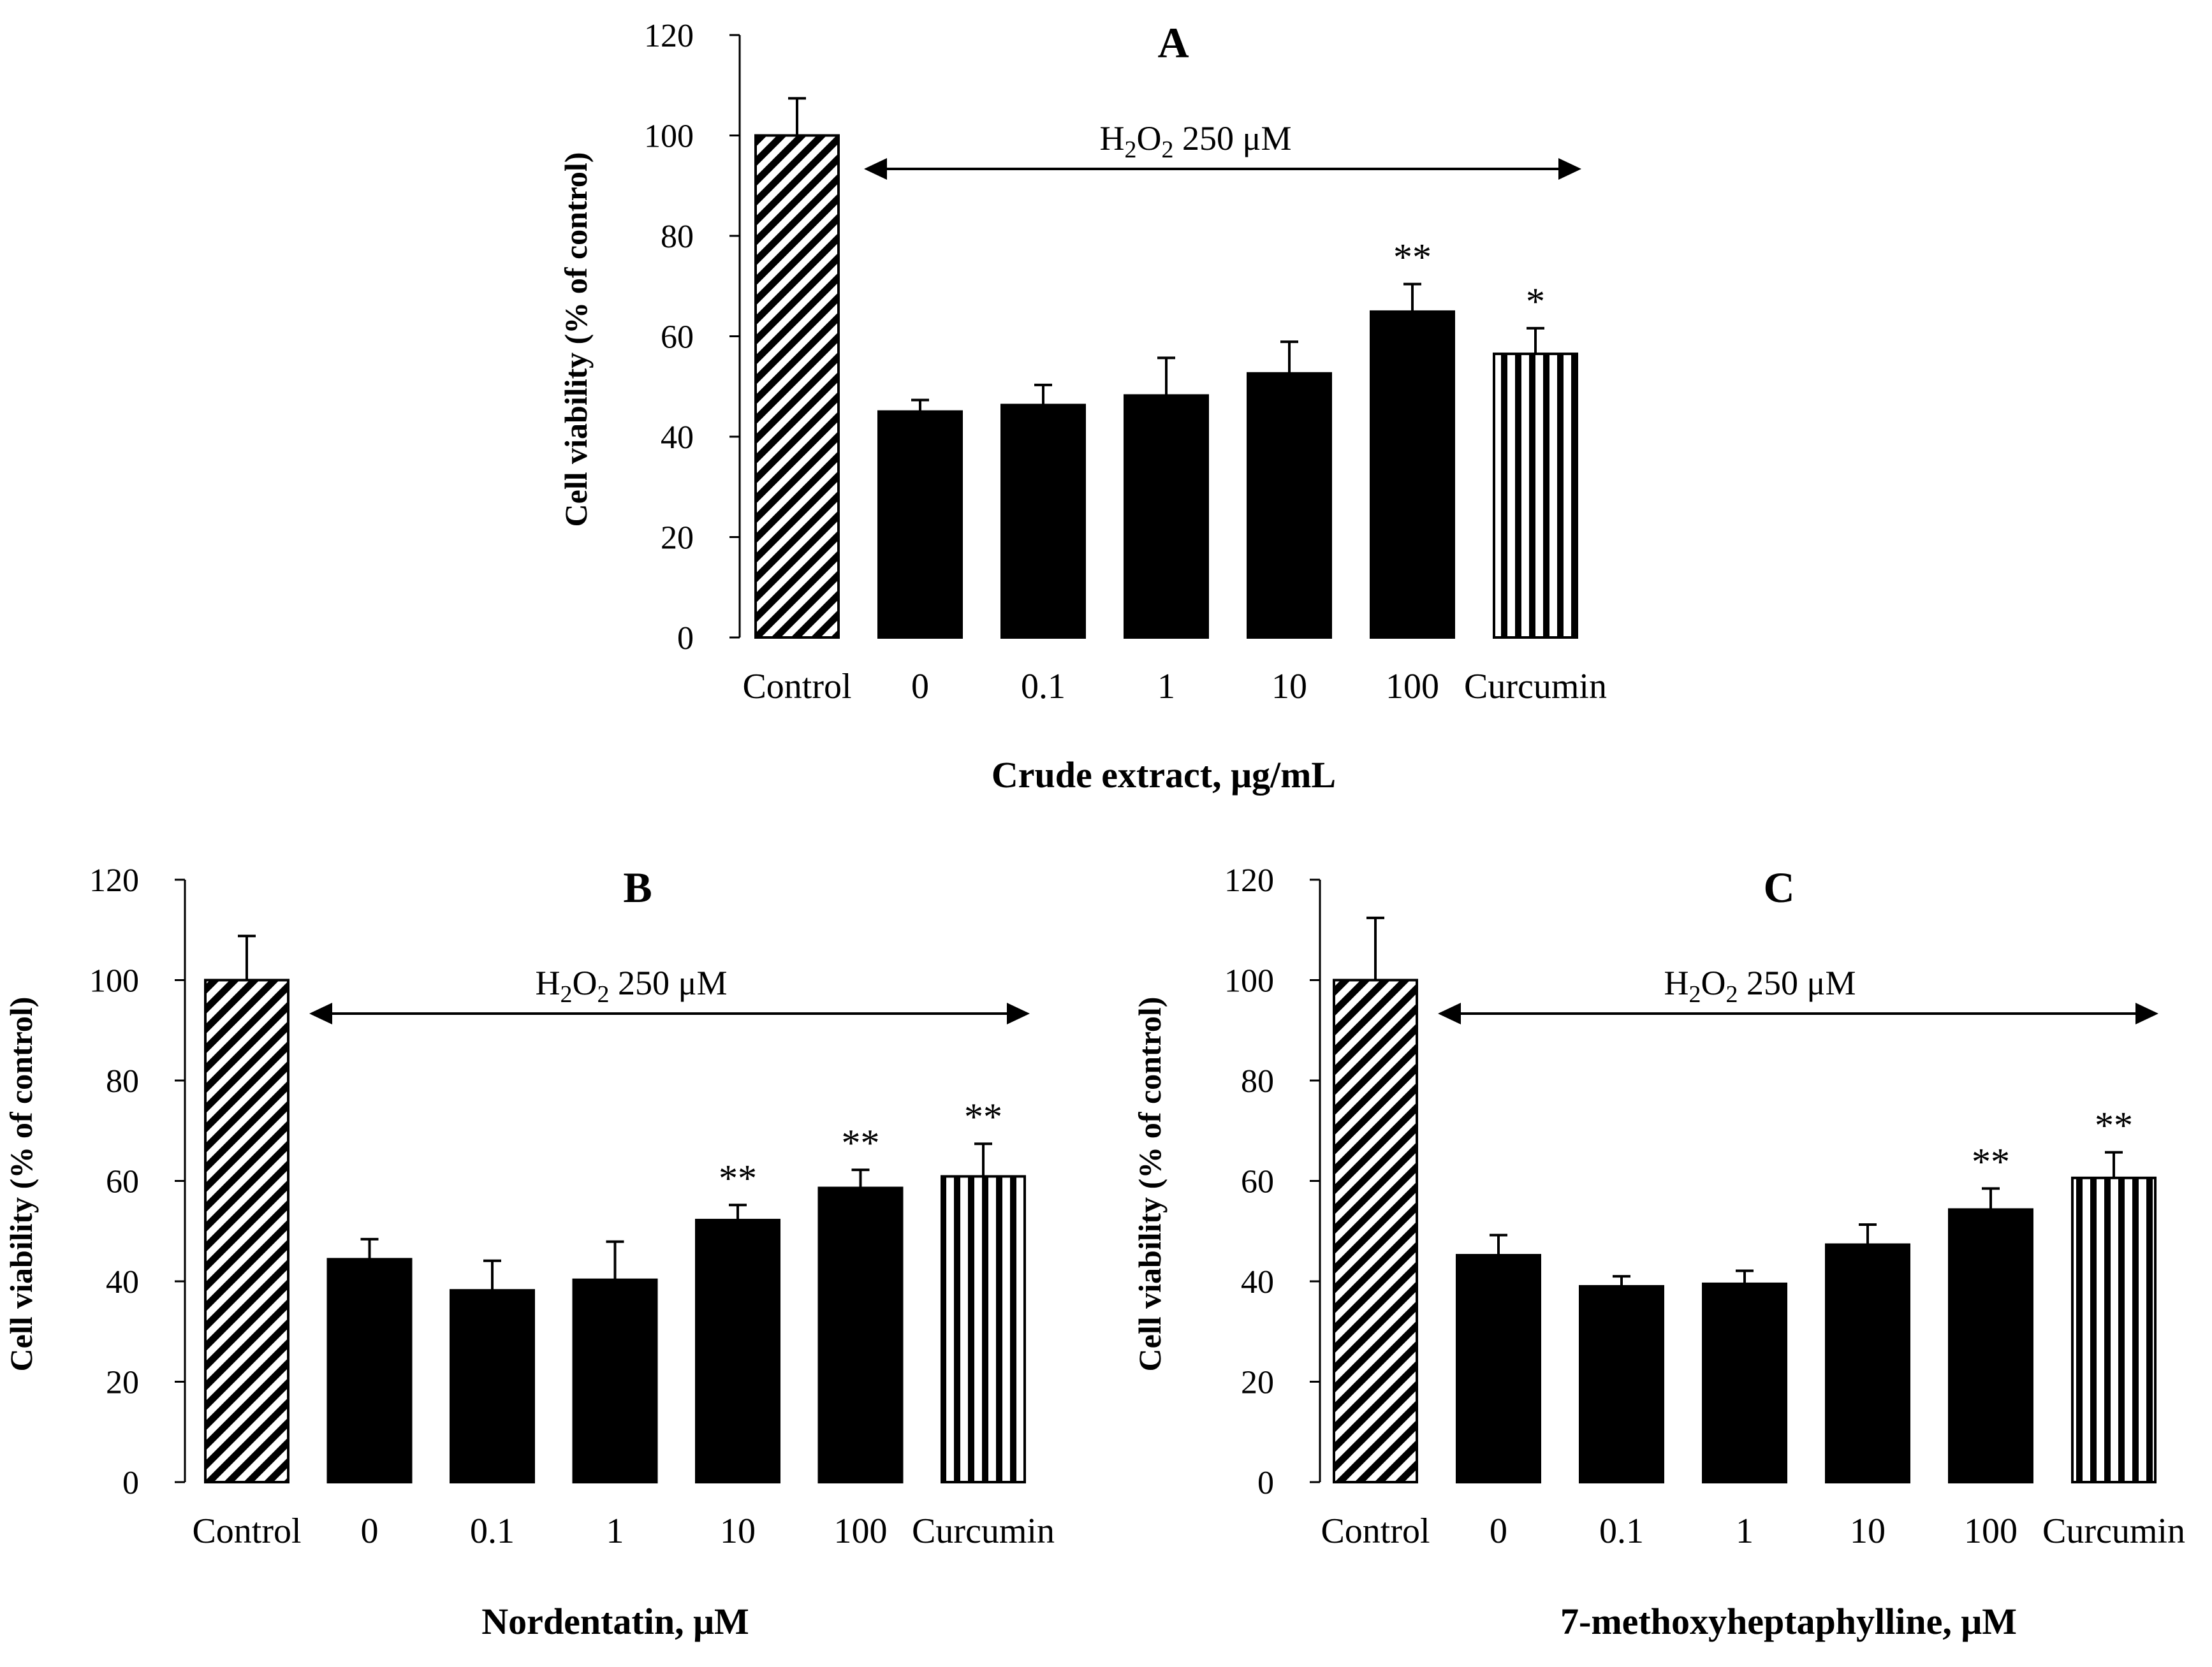 The image size is (2212, 1667). I want to click on significance-label: *, so click(1536, 301).